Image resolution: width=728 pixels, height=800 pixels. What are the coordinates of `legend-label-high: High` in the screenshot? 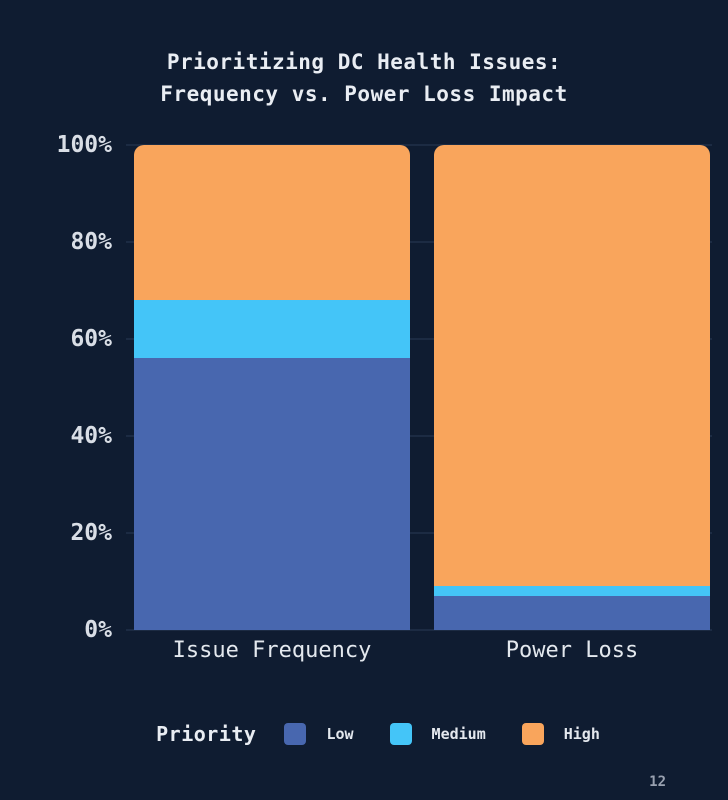 It's located at (581, 734).